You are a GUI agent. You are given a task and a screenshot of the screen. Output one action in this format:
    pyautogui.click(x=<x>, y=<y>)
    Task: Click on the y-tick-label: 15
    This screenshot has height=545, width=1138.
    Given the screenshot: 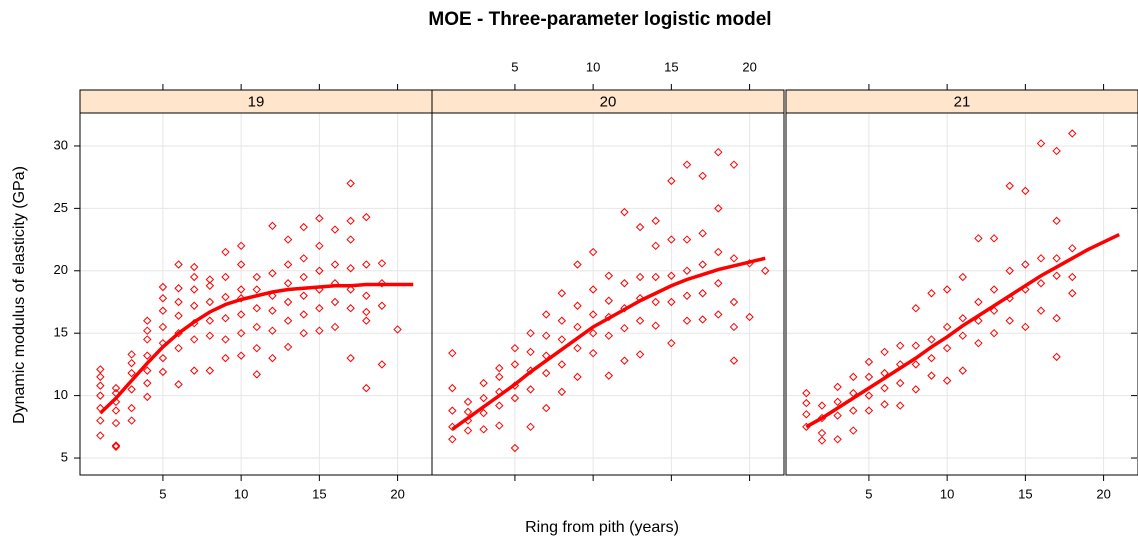 What is the action you would take?
    pyautogui.click(x=61, y=332)
    